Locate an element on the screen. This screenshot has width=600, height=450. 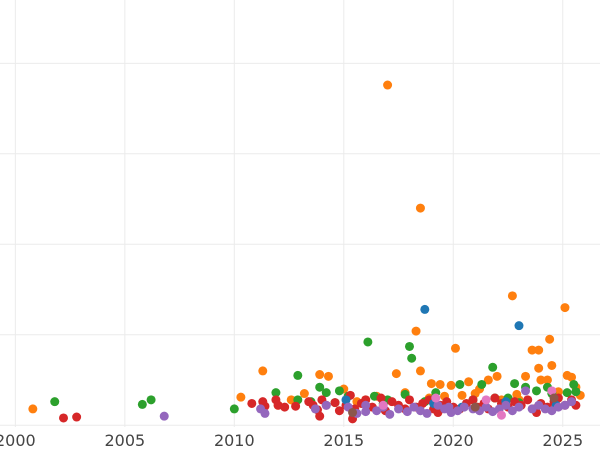
x-tick-label: 2010 is located at coordinates (234, 440).